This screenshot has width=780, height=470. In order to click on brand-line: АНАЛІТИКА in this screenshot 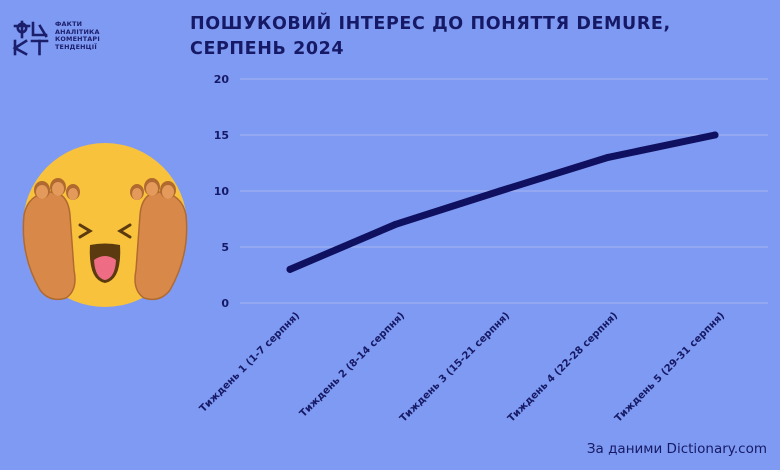, I will do `click(77, 31)`.